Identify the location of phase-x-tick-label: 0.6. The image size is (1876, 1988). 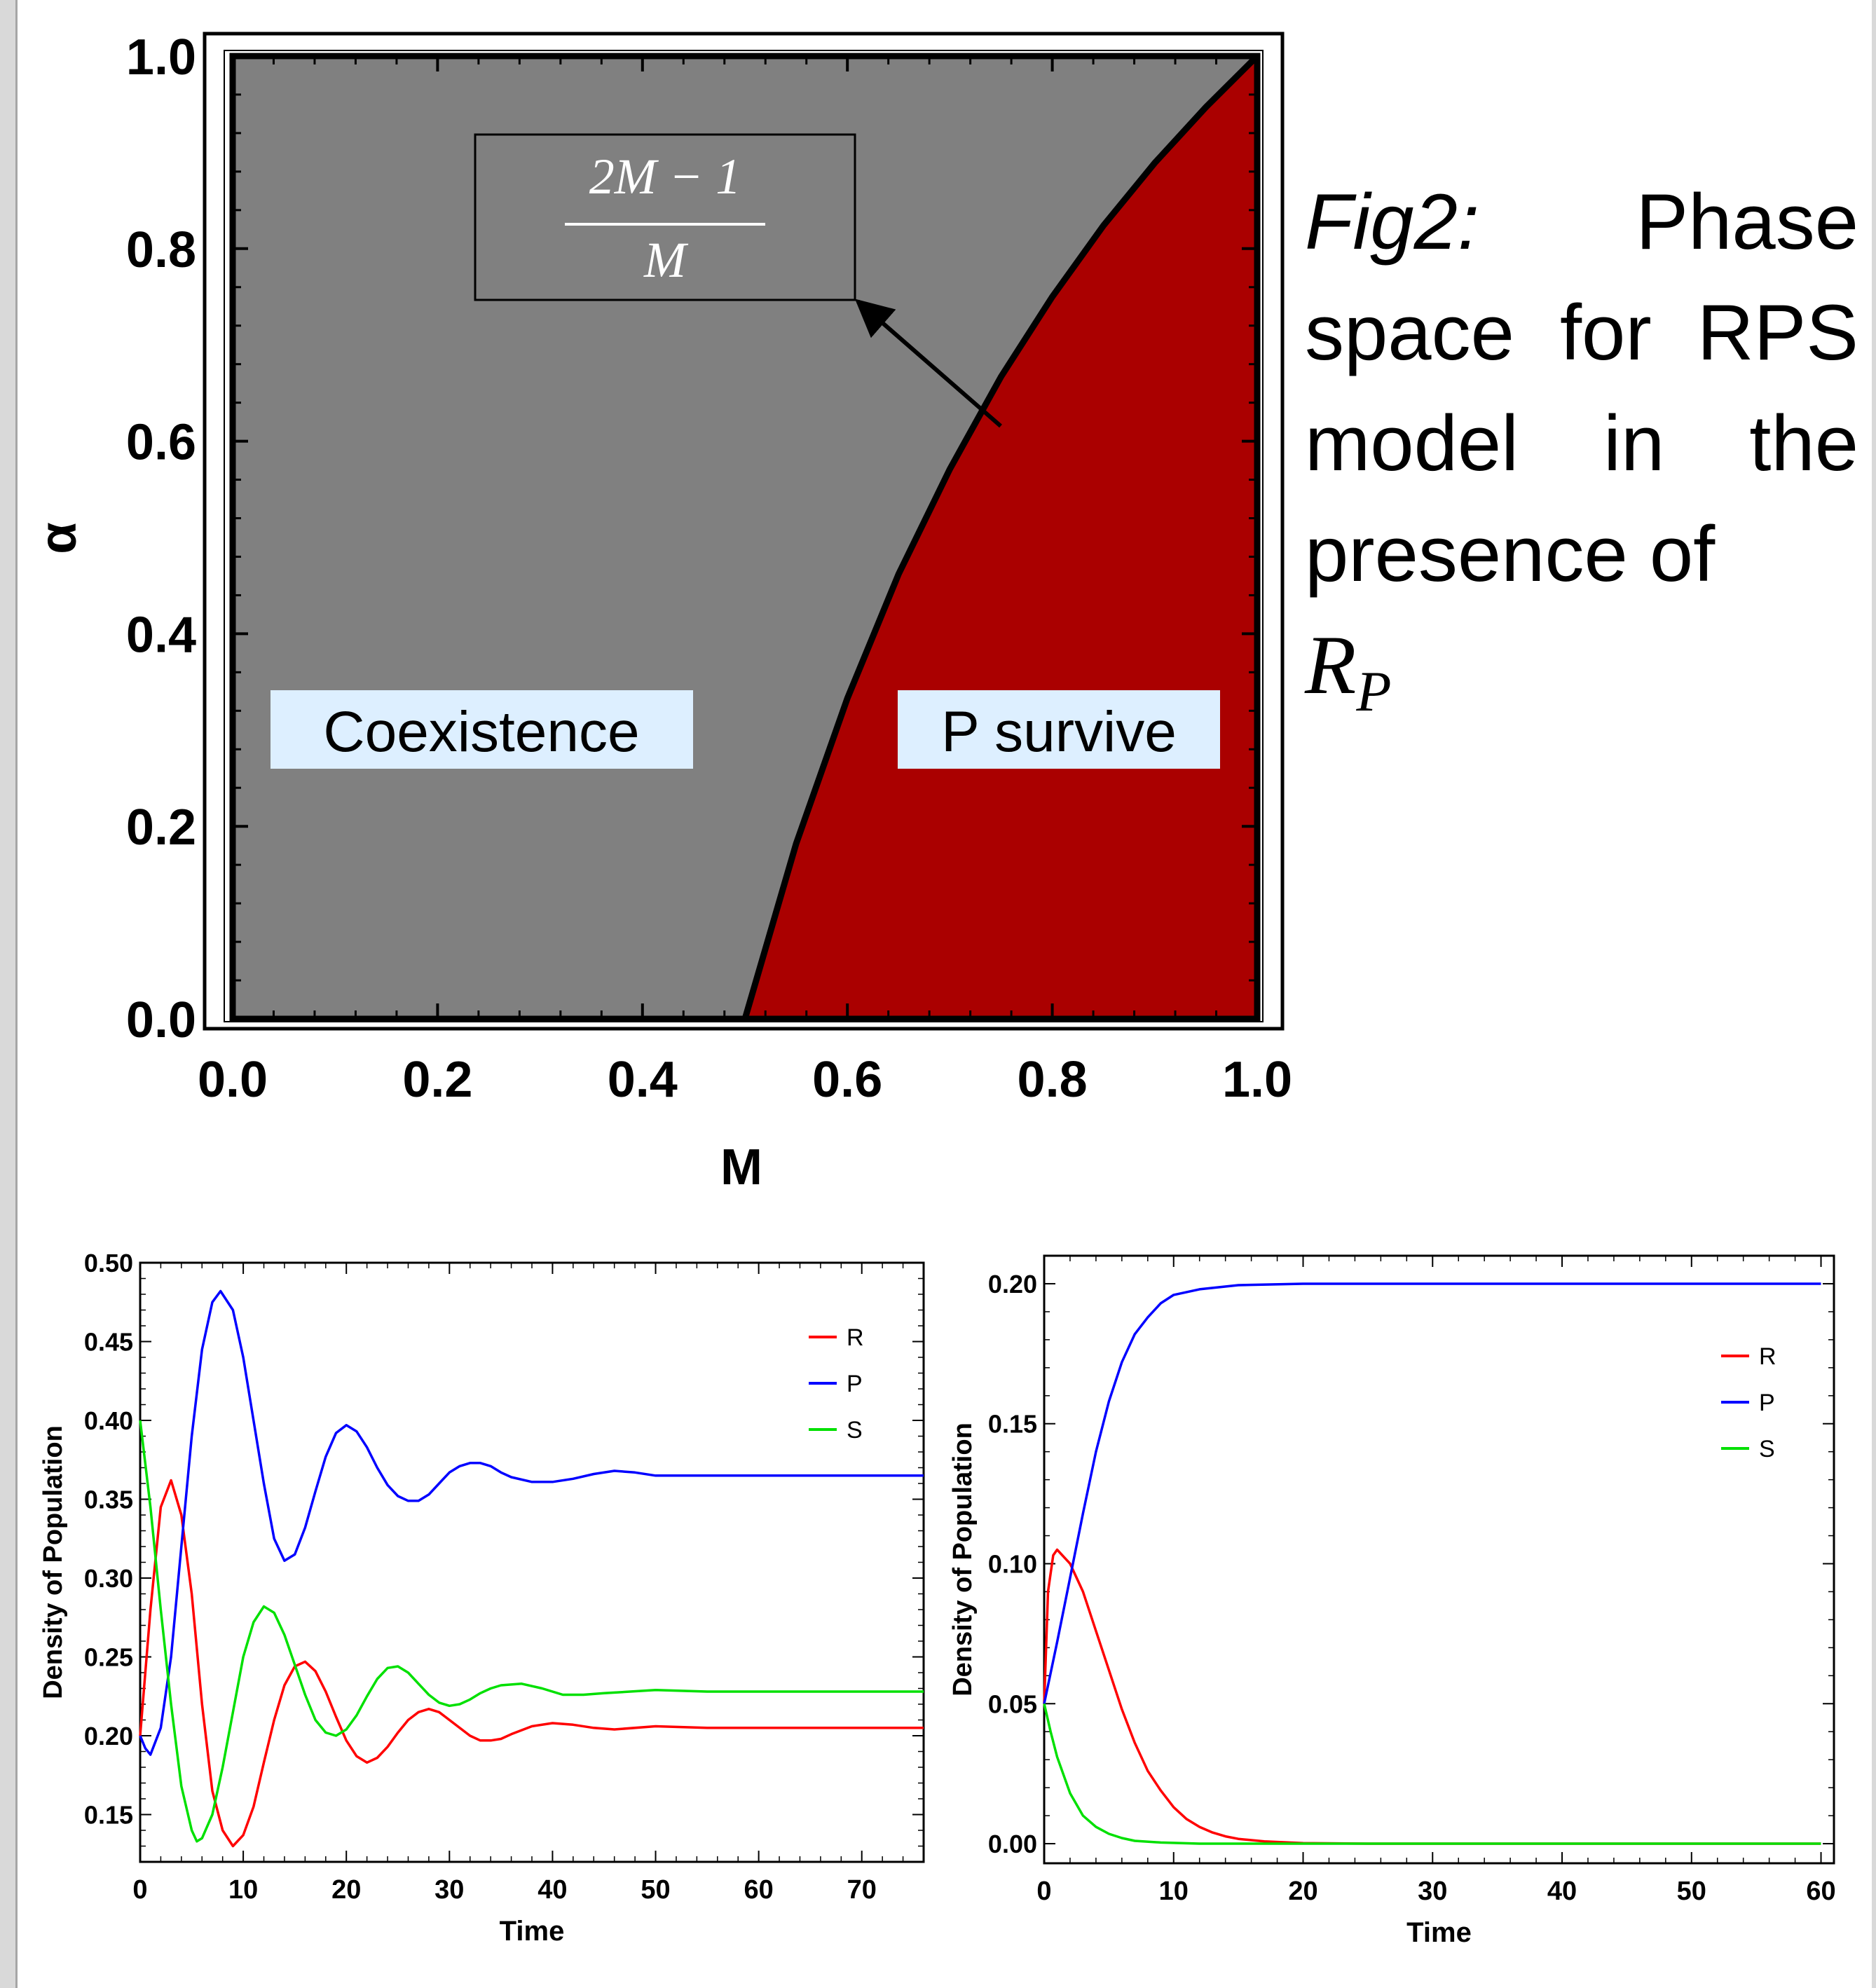
(847, 1080).